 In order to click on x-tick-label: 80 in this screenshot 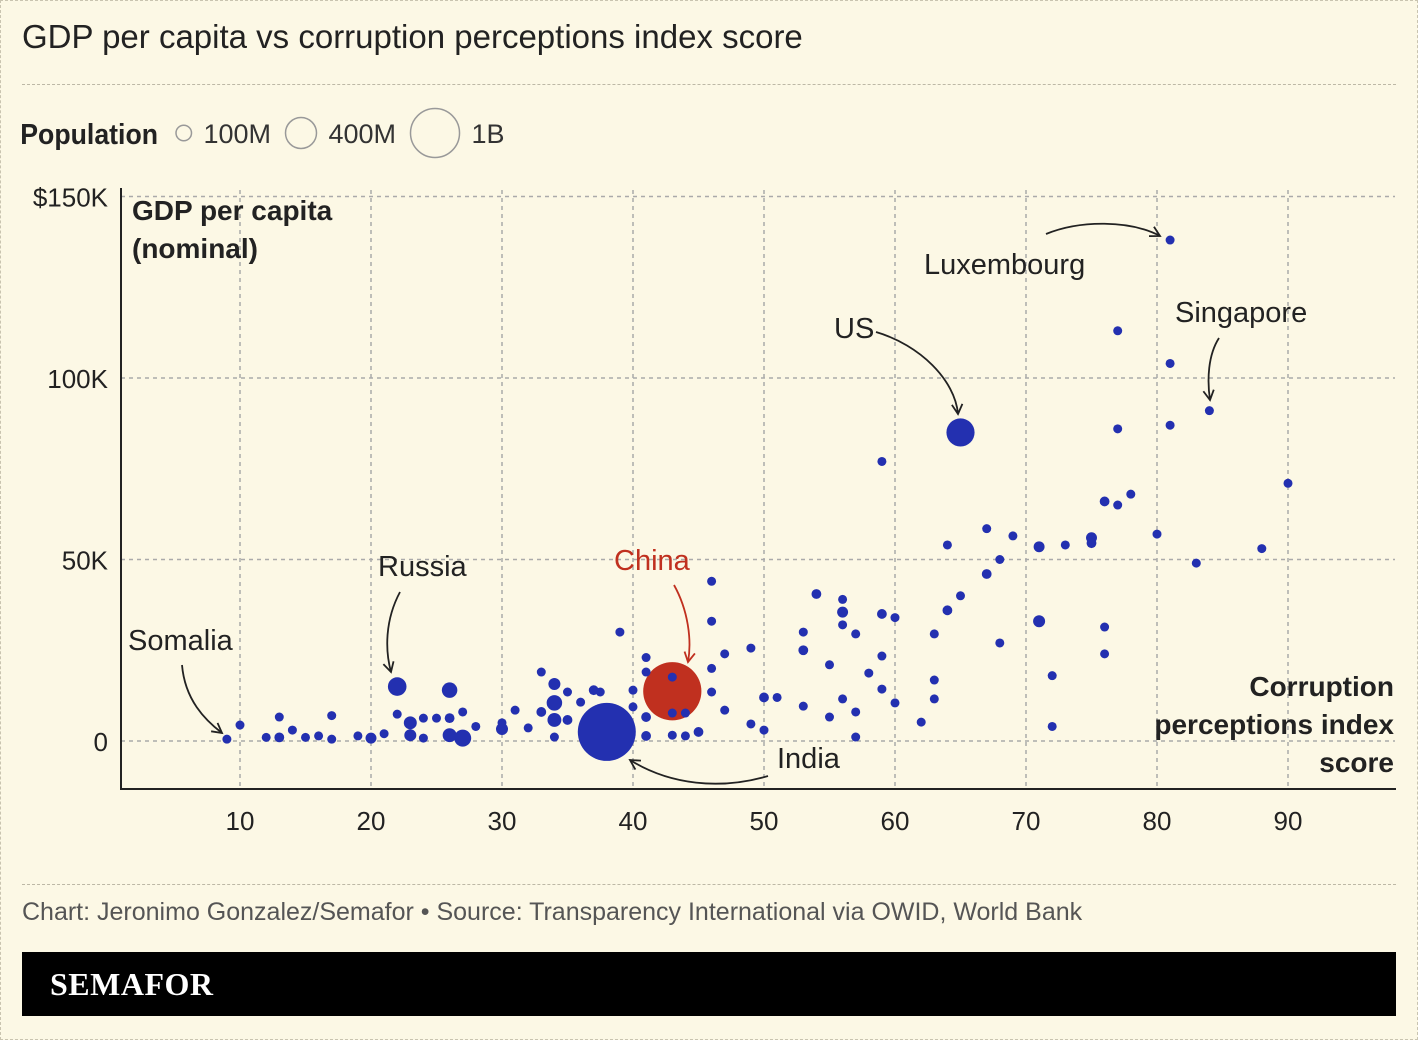, I will do `click(1157, 821)`.